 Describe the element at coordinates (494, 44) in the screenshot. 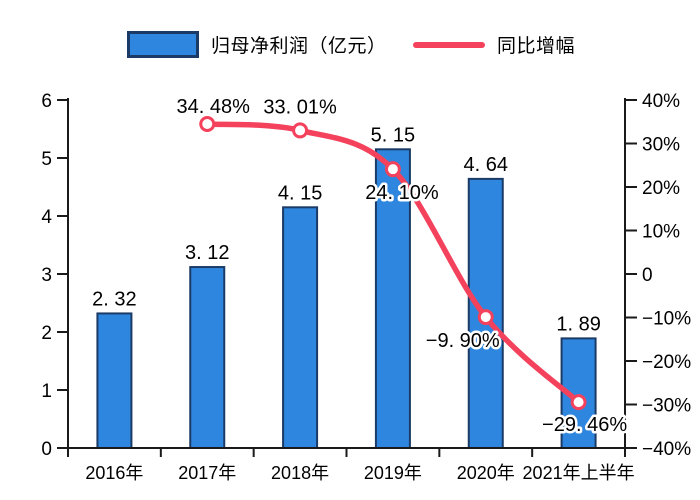

I see `legend-item-line: 同比增幅` at that location.